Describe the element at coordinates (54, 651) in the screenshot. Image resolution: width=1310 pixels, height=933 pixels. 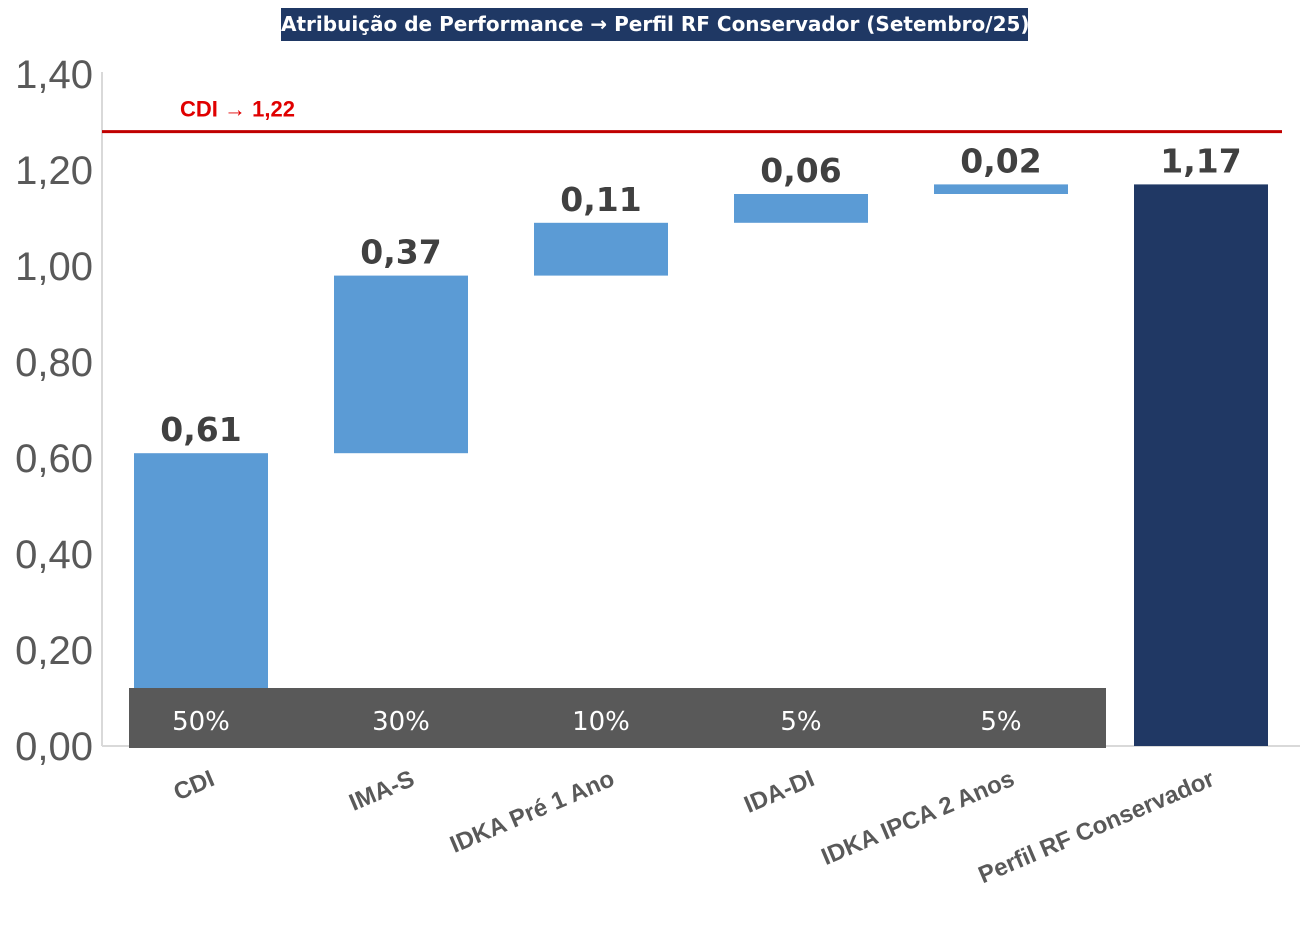
I see `y-tick-label: 0,20` at that location.